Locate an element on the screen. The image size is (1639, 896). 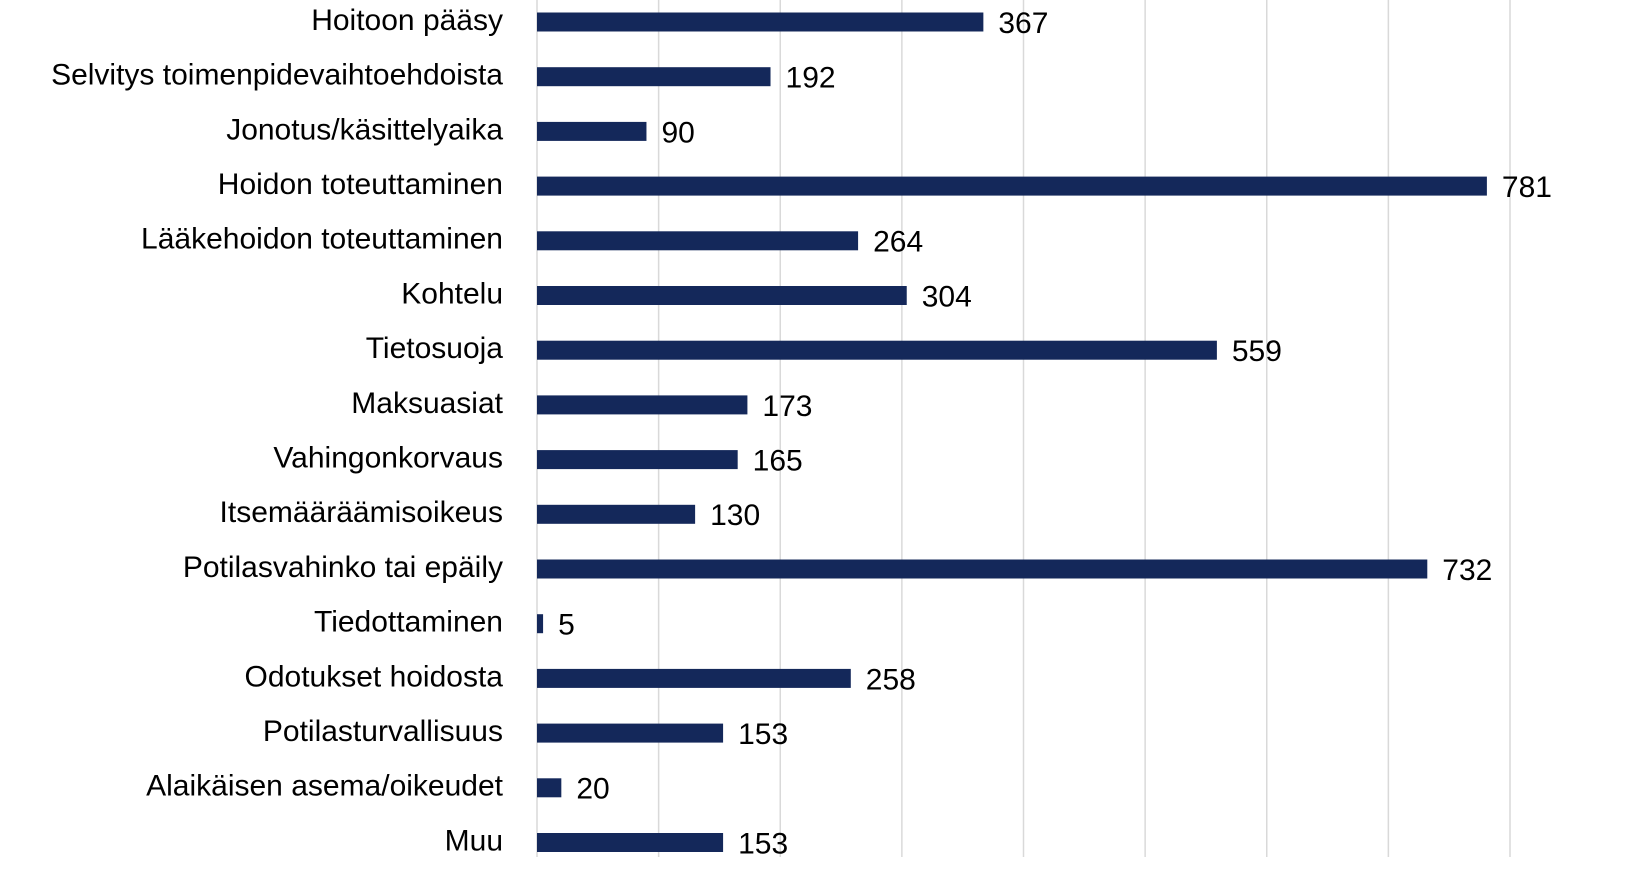
value-label: 173 is located at coordinates (787, 406).